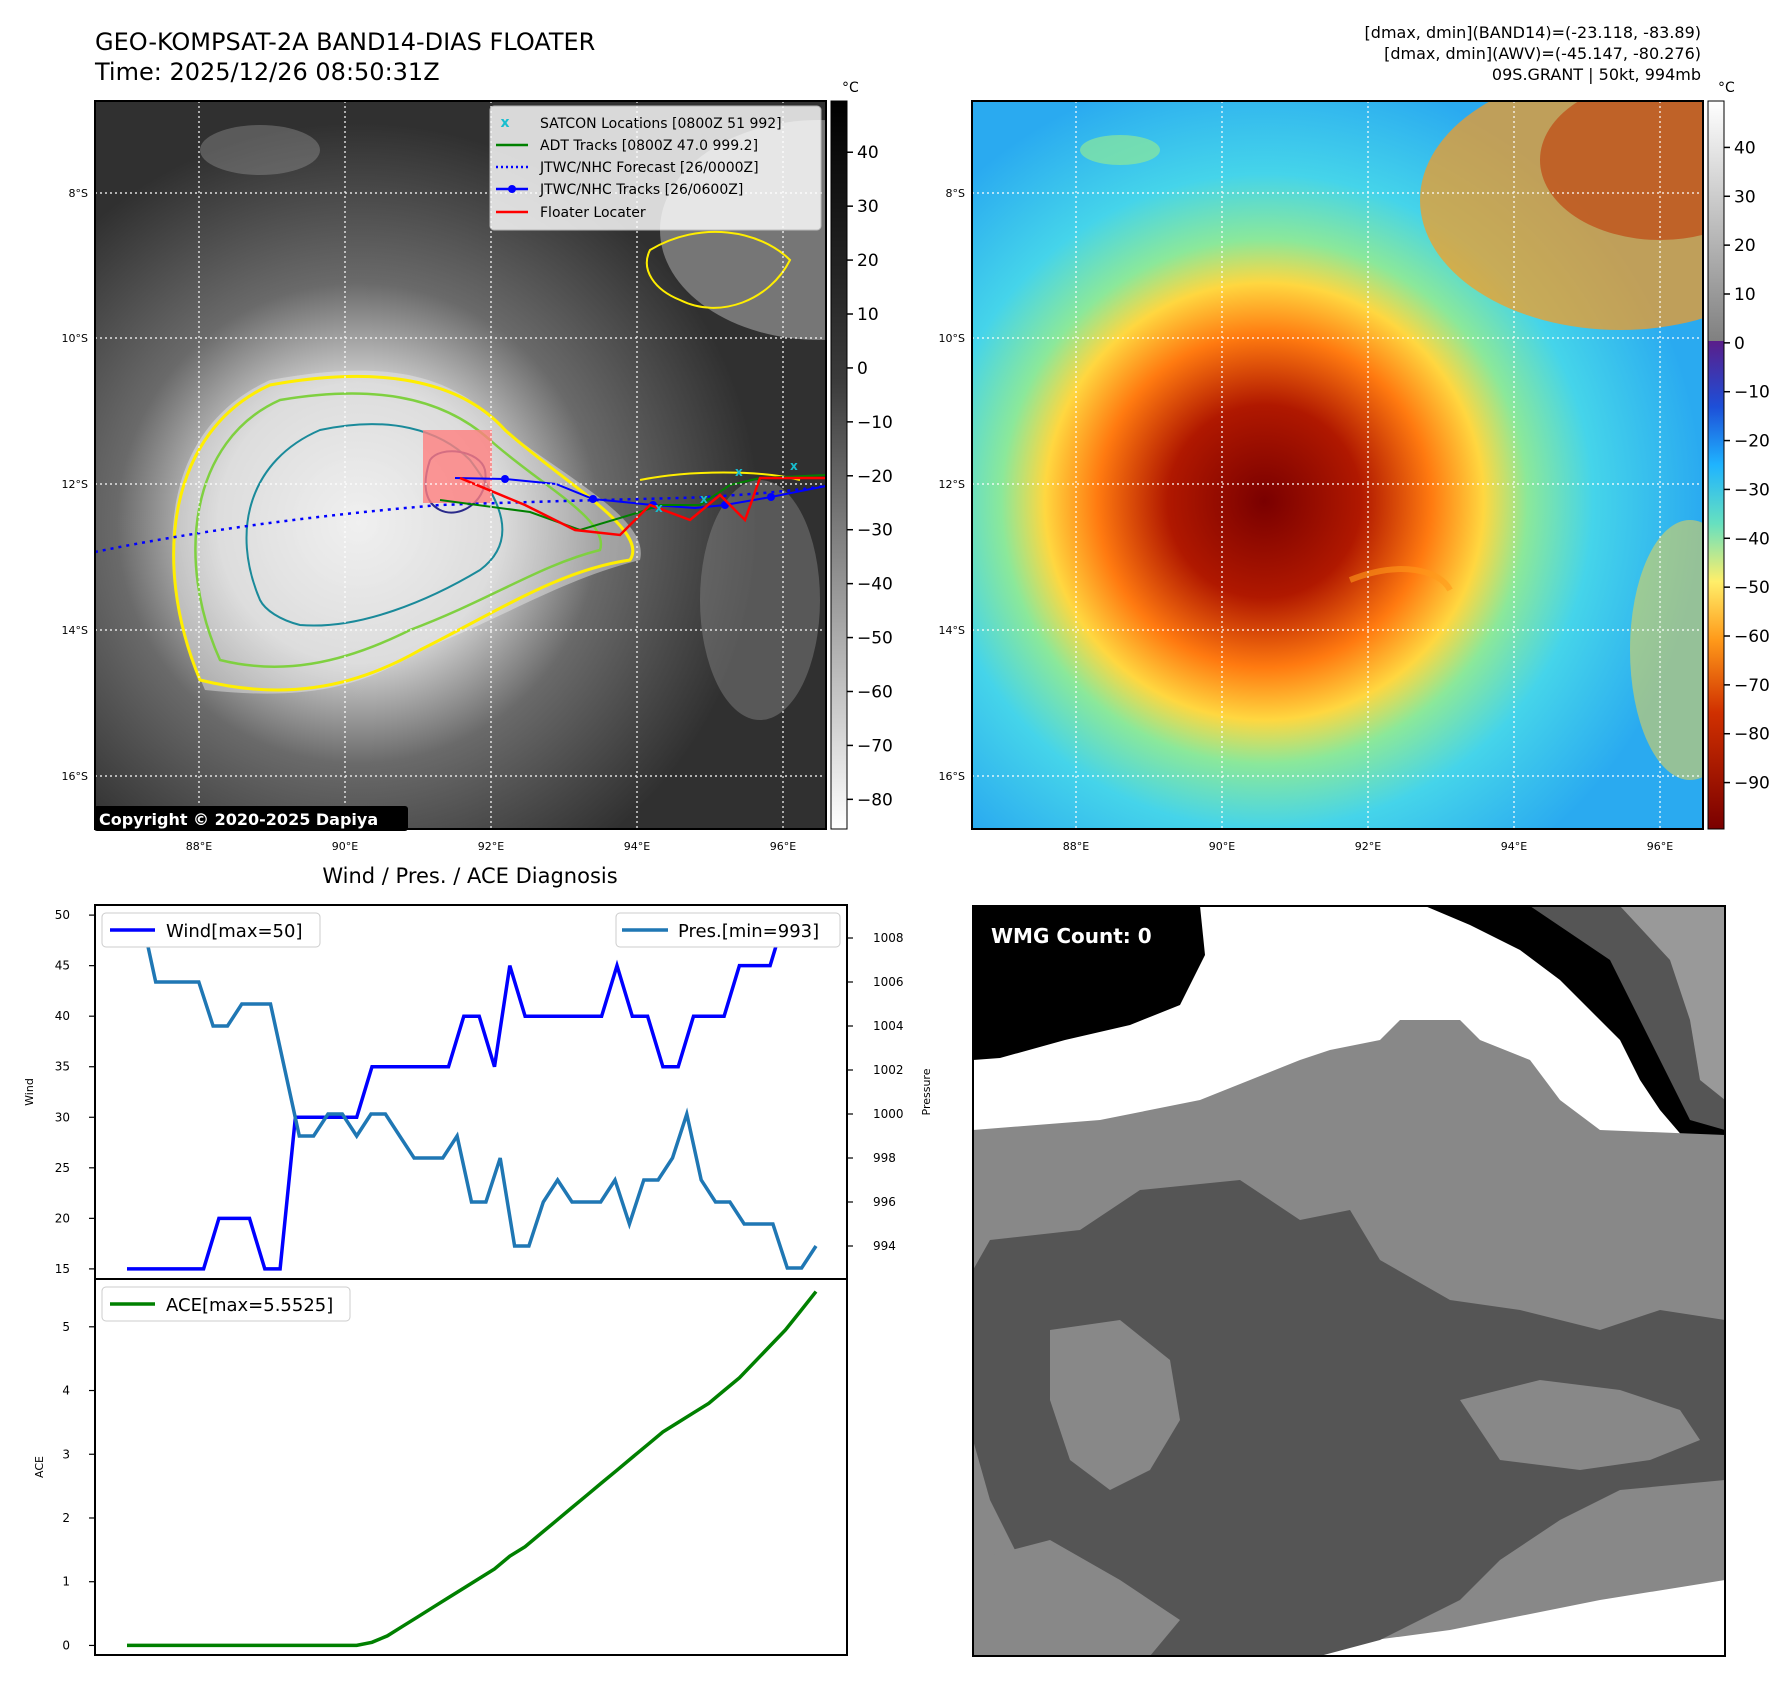 This screenshot has height=1690, width=1788. I want to click on svg-text: ACE[max=5.5525], so click(249, 1305).